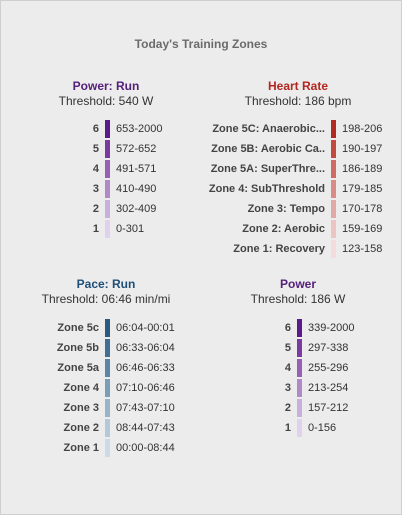  What do you see at coordinates (287, 368) in the screenshot?
I see `zone-label: 4` at bounding box center [287, 368].